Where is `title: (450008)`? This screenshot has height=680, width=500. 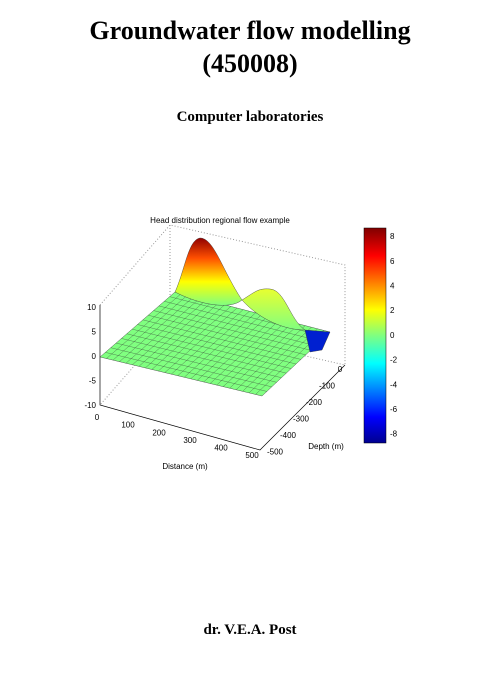
title: (450008) is located at coordinates (250, 63).